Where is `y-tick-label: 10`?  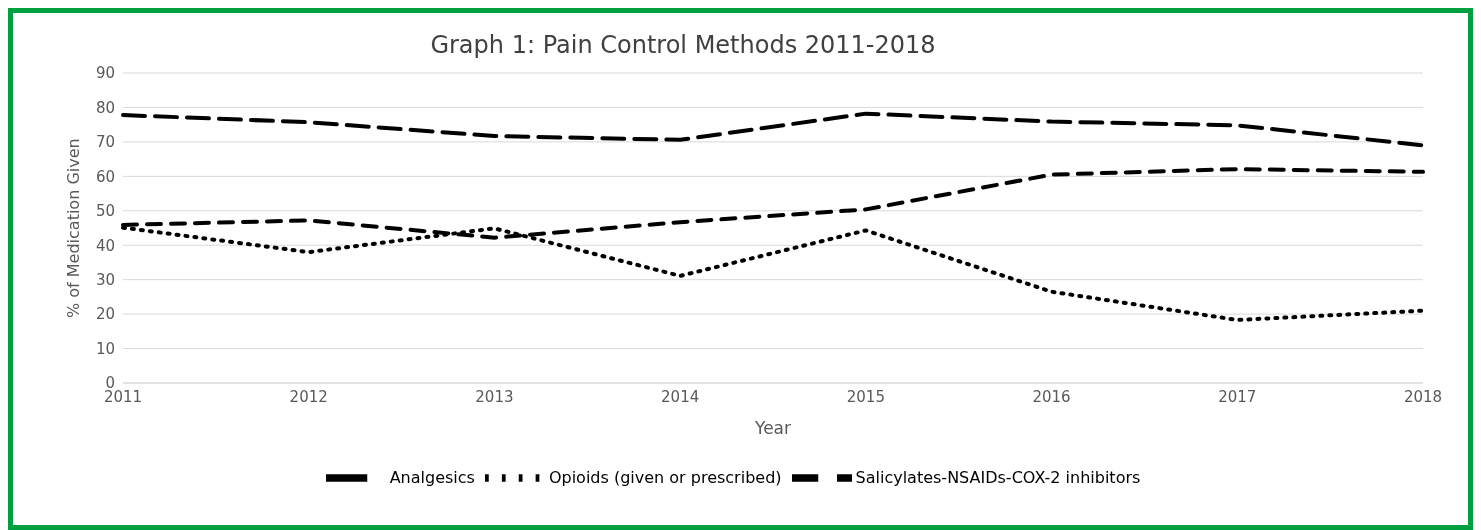
y-tick-label: 10 is located at coordinates (105, 348).